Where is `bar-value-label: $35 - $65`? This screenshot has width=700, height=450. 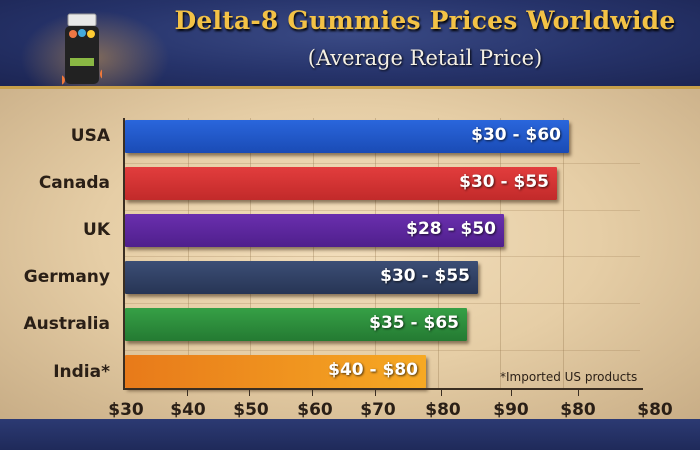
bar-value-label: $35 - $65 is located at coordinates (414, 323).